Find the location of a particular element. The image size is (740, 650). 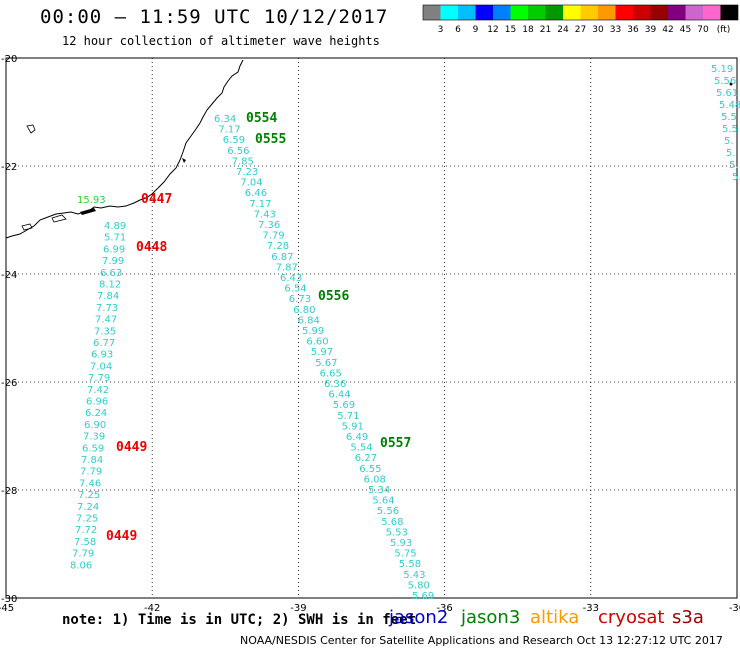

swh-value: 6.55 is located at coordinates (370, 469).